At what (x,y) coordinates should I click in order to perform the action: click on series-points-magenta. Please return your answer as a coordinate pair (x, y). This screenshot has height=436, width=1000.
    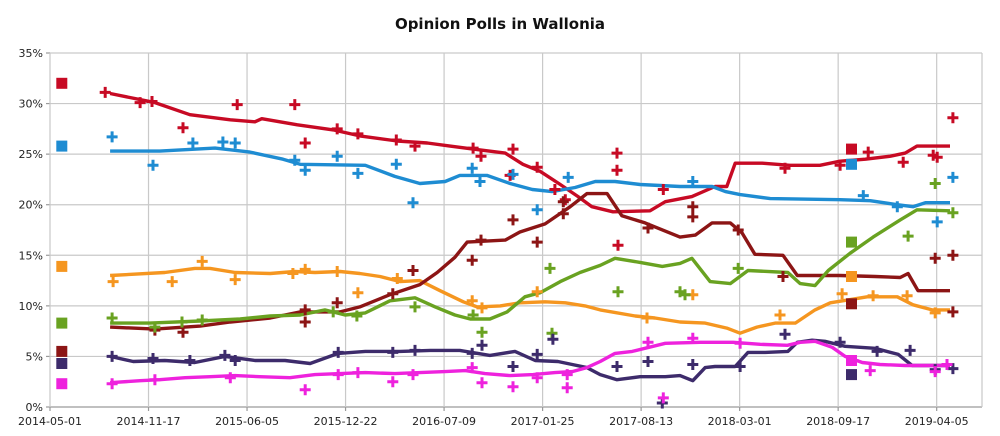
    Looking at the image, I should click on (529, 368).